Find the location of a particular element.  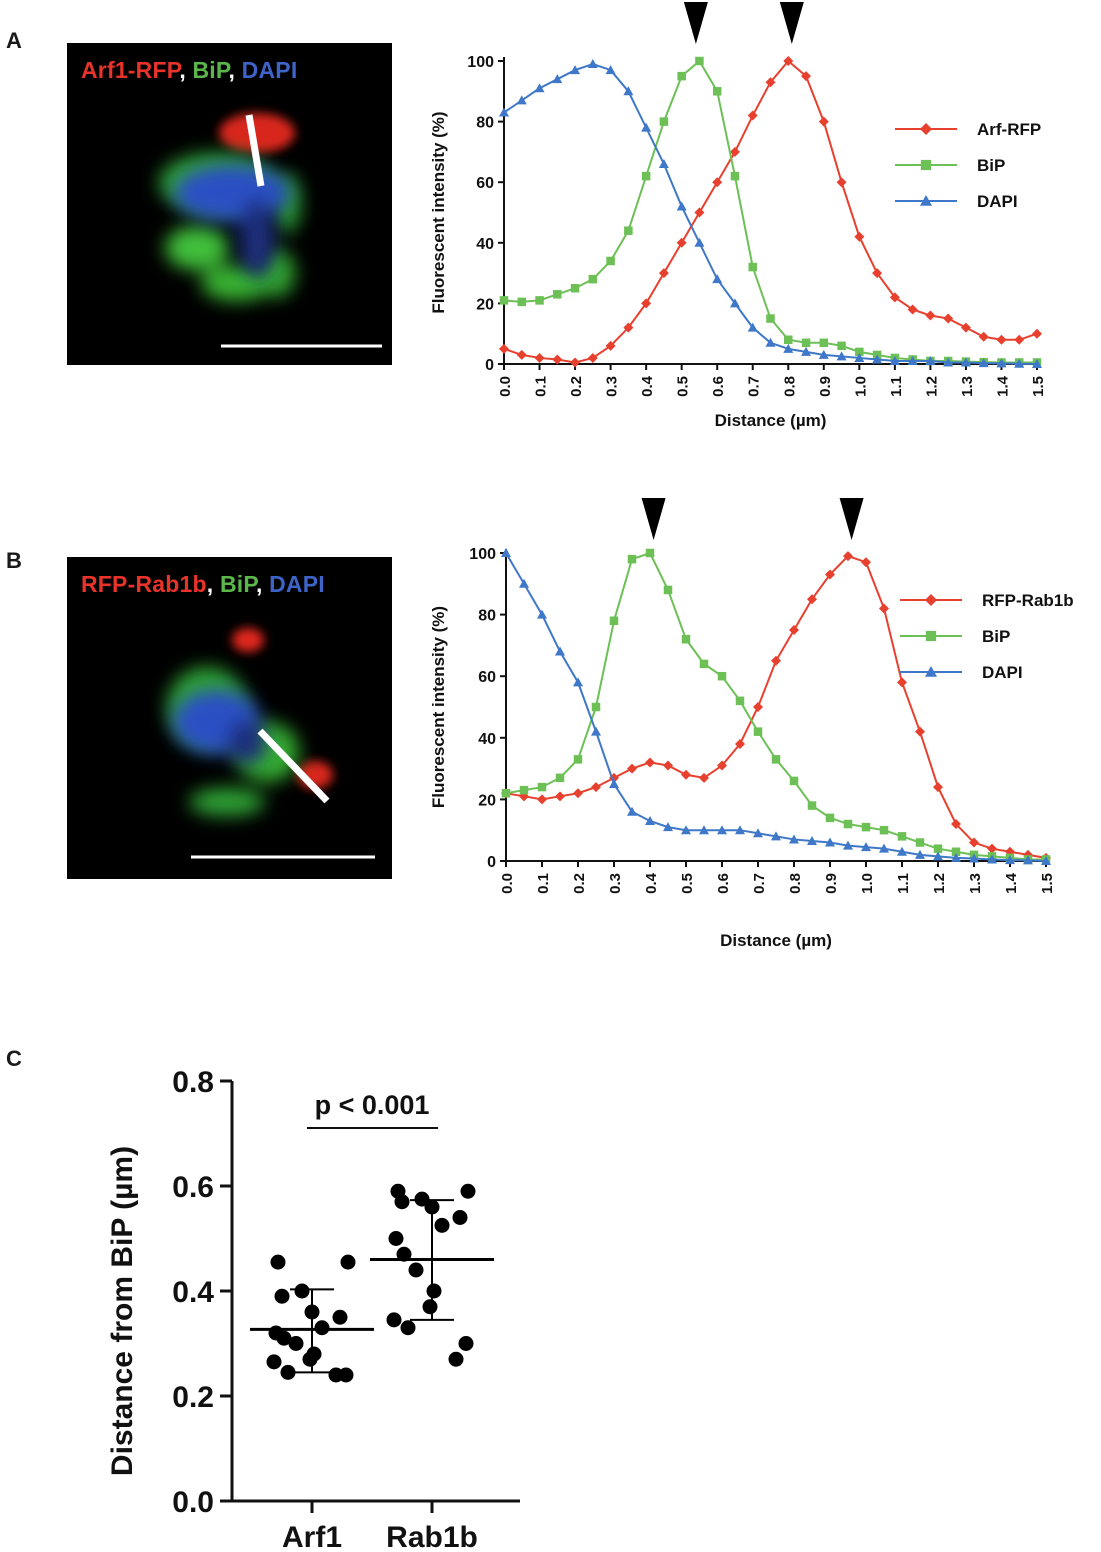

micrograph-a-image is located at coordinates (270, 230).